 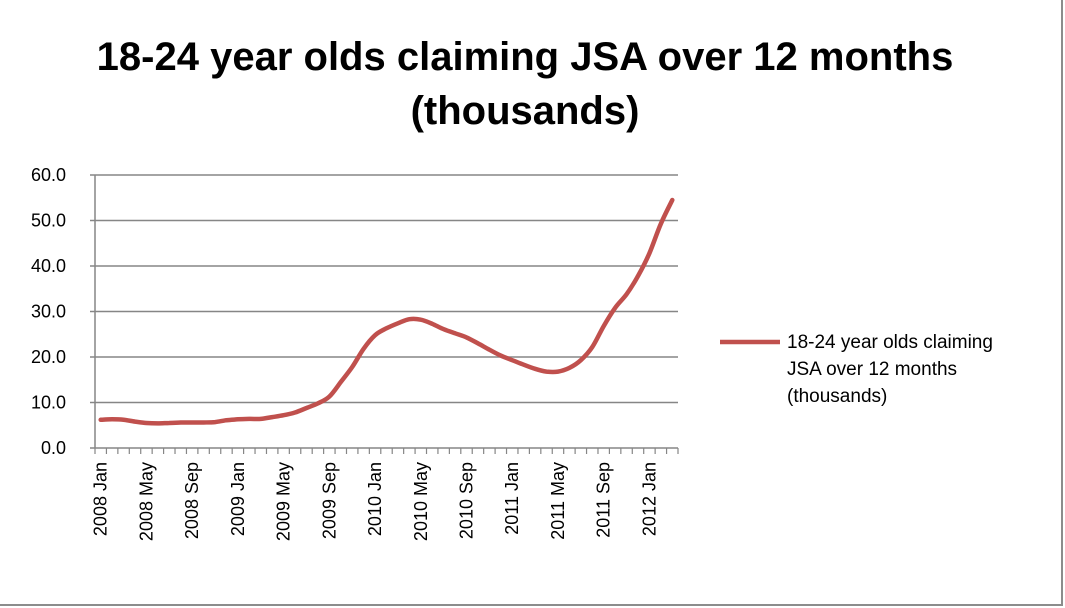 I want to click on x-tick-label: 2010 May, so click(x=421, y=501).